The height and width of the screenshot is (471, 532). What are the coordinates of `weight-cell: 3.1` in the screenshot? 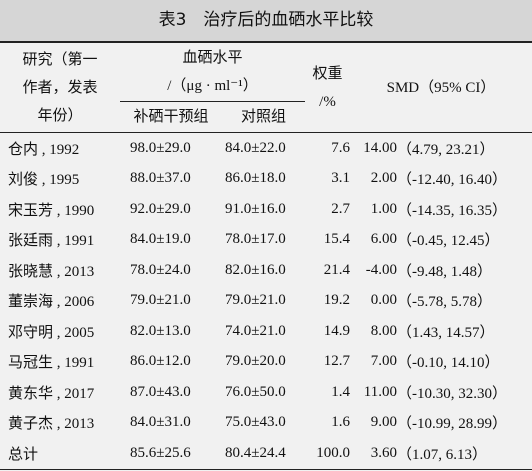 It's located at (340, 178).